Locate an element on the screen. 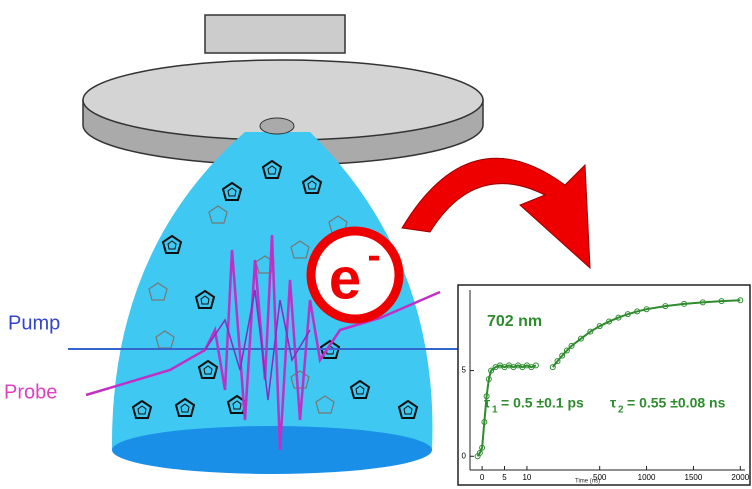  pump-label: Pump is located at coordinates (34, 323).